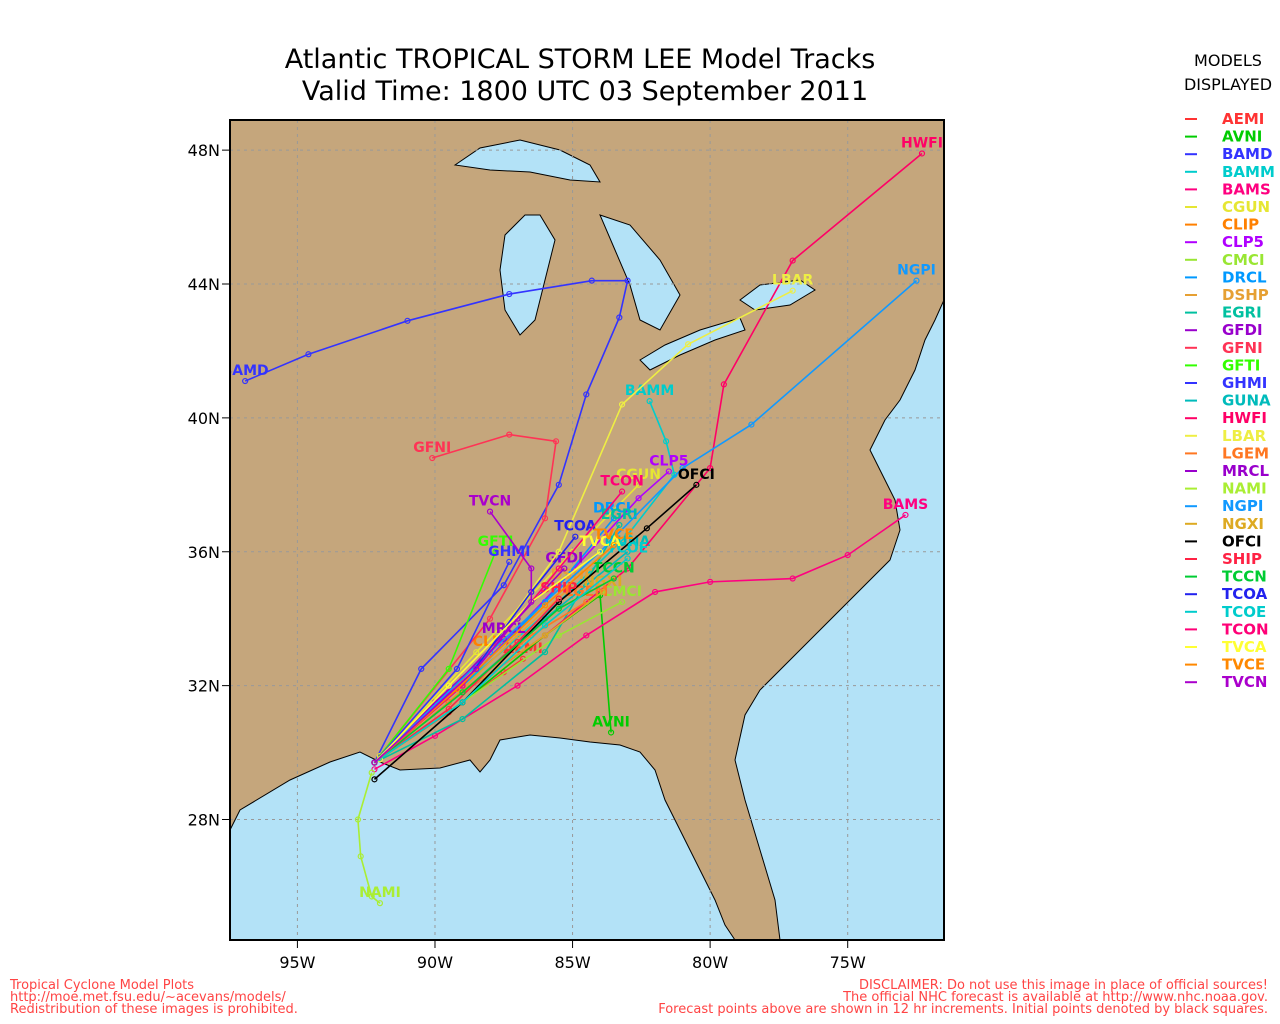  What do you see at coordinates (1245, 471) in the screenshot?
I see `legend-label: MRCL` at bounding box center [1245, 471].